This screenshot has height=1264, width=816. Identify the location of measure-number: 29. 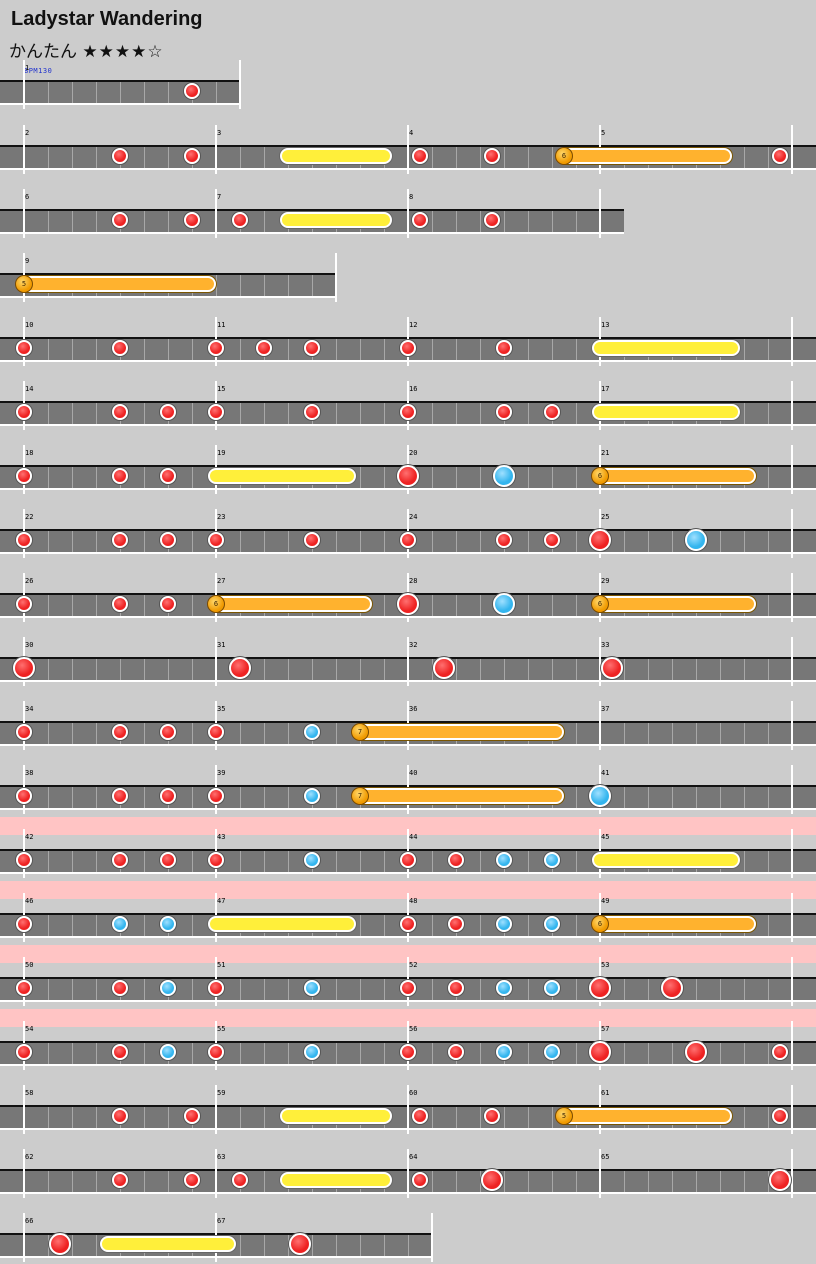
(605, 581).